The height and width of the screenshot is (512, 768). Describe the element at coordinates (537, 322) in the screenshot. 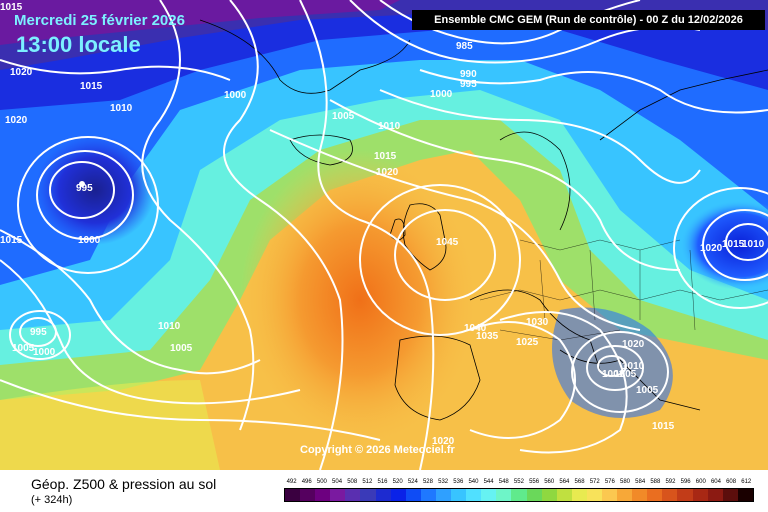

I see `isobar-label: 1030` at that location.